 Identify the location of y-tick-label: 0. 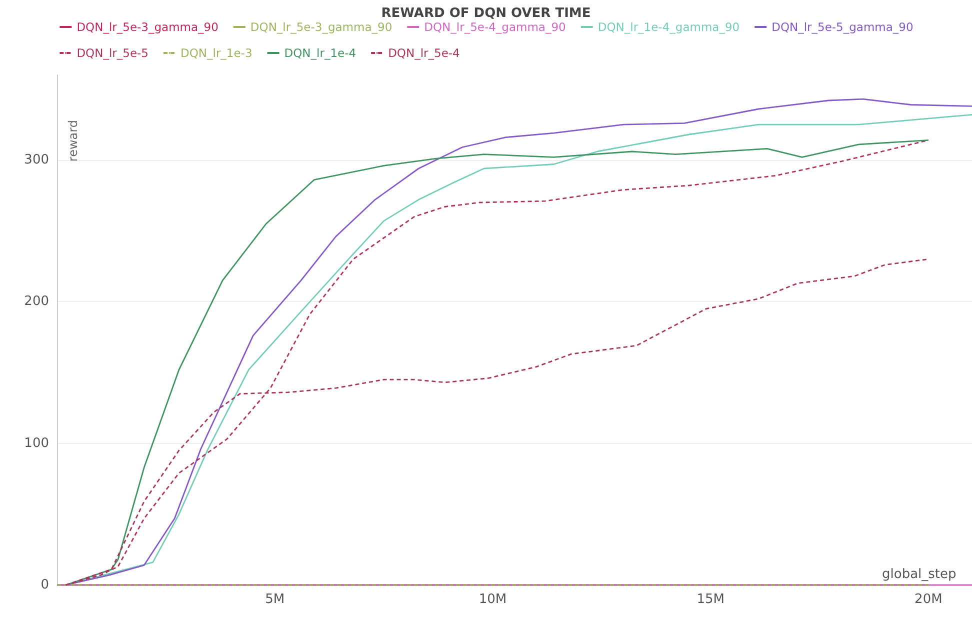
(44, 585).